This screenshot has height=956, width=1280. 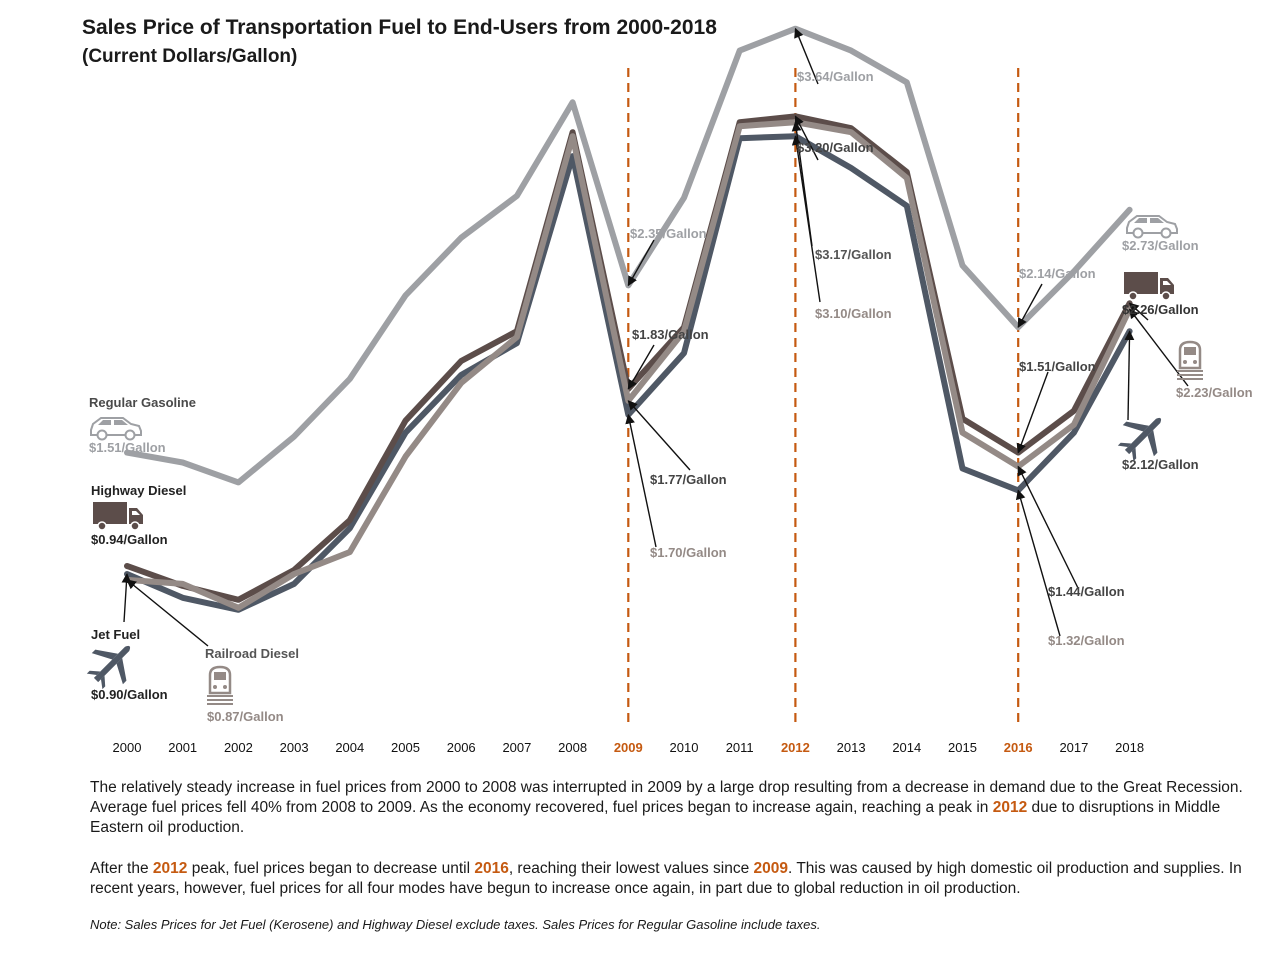 I want to click on x-tick-label: 2015, so click(x=962, y=747).